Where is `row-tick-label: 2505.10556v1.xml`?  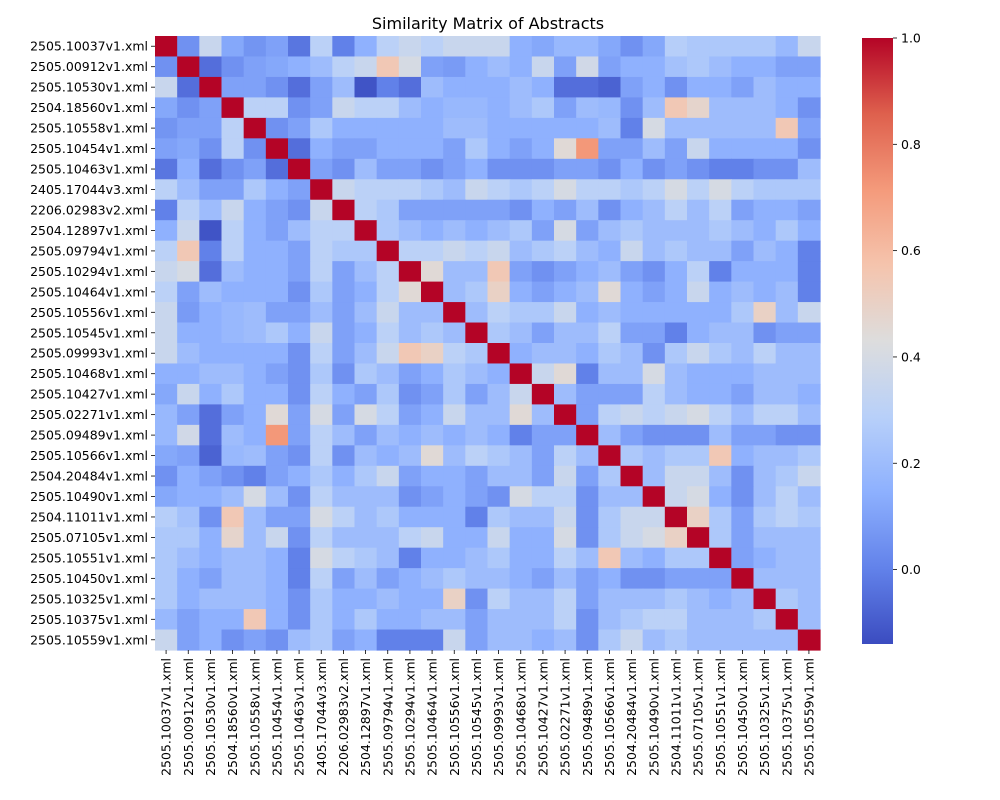
row-tick-label: 2505.10556v1.xml is located at coordinates (89, 312).